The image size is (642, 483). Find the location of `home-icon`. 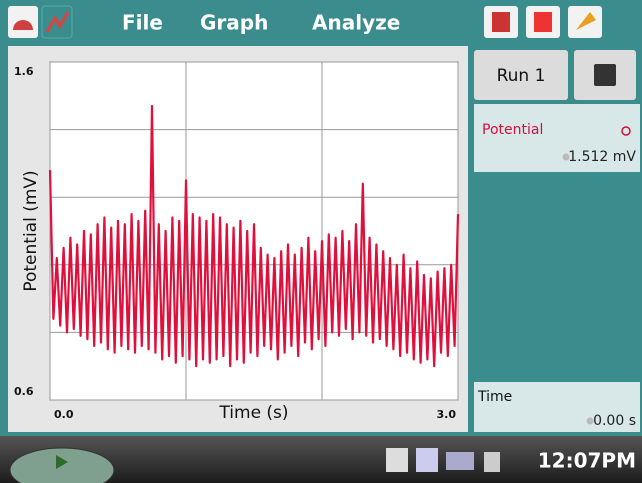

home-icon is located at coordinates (397, 460).